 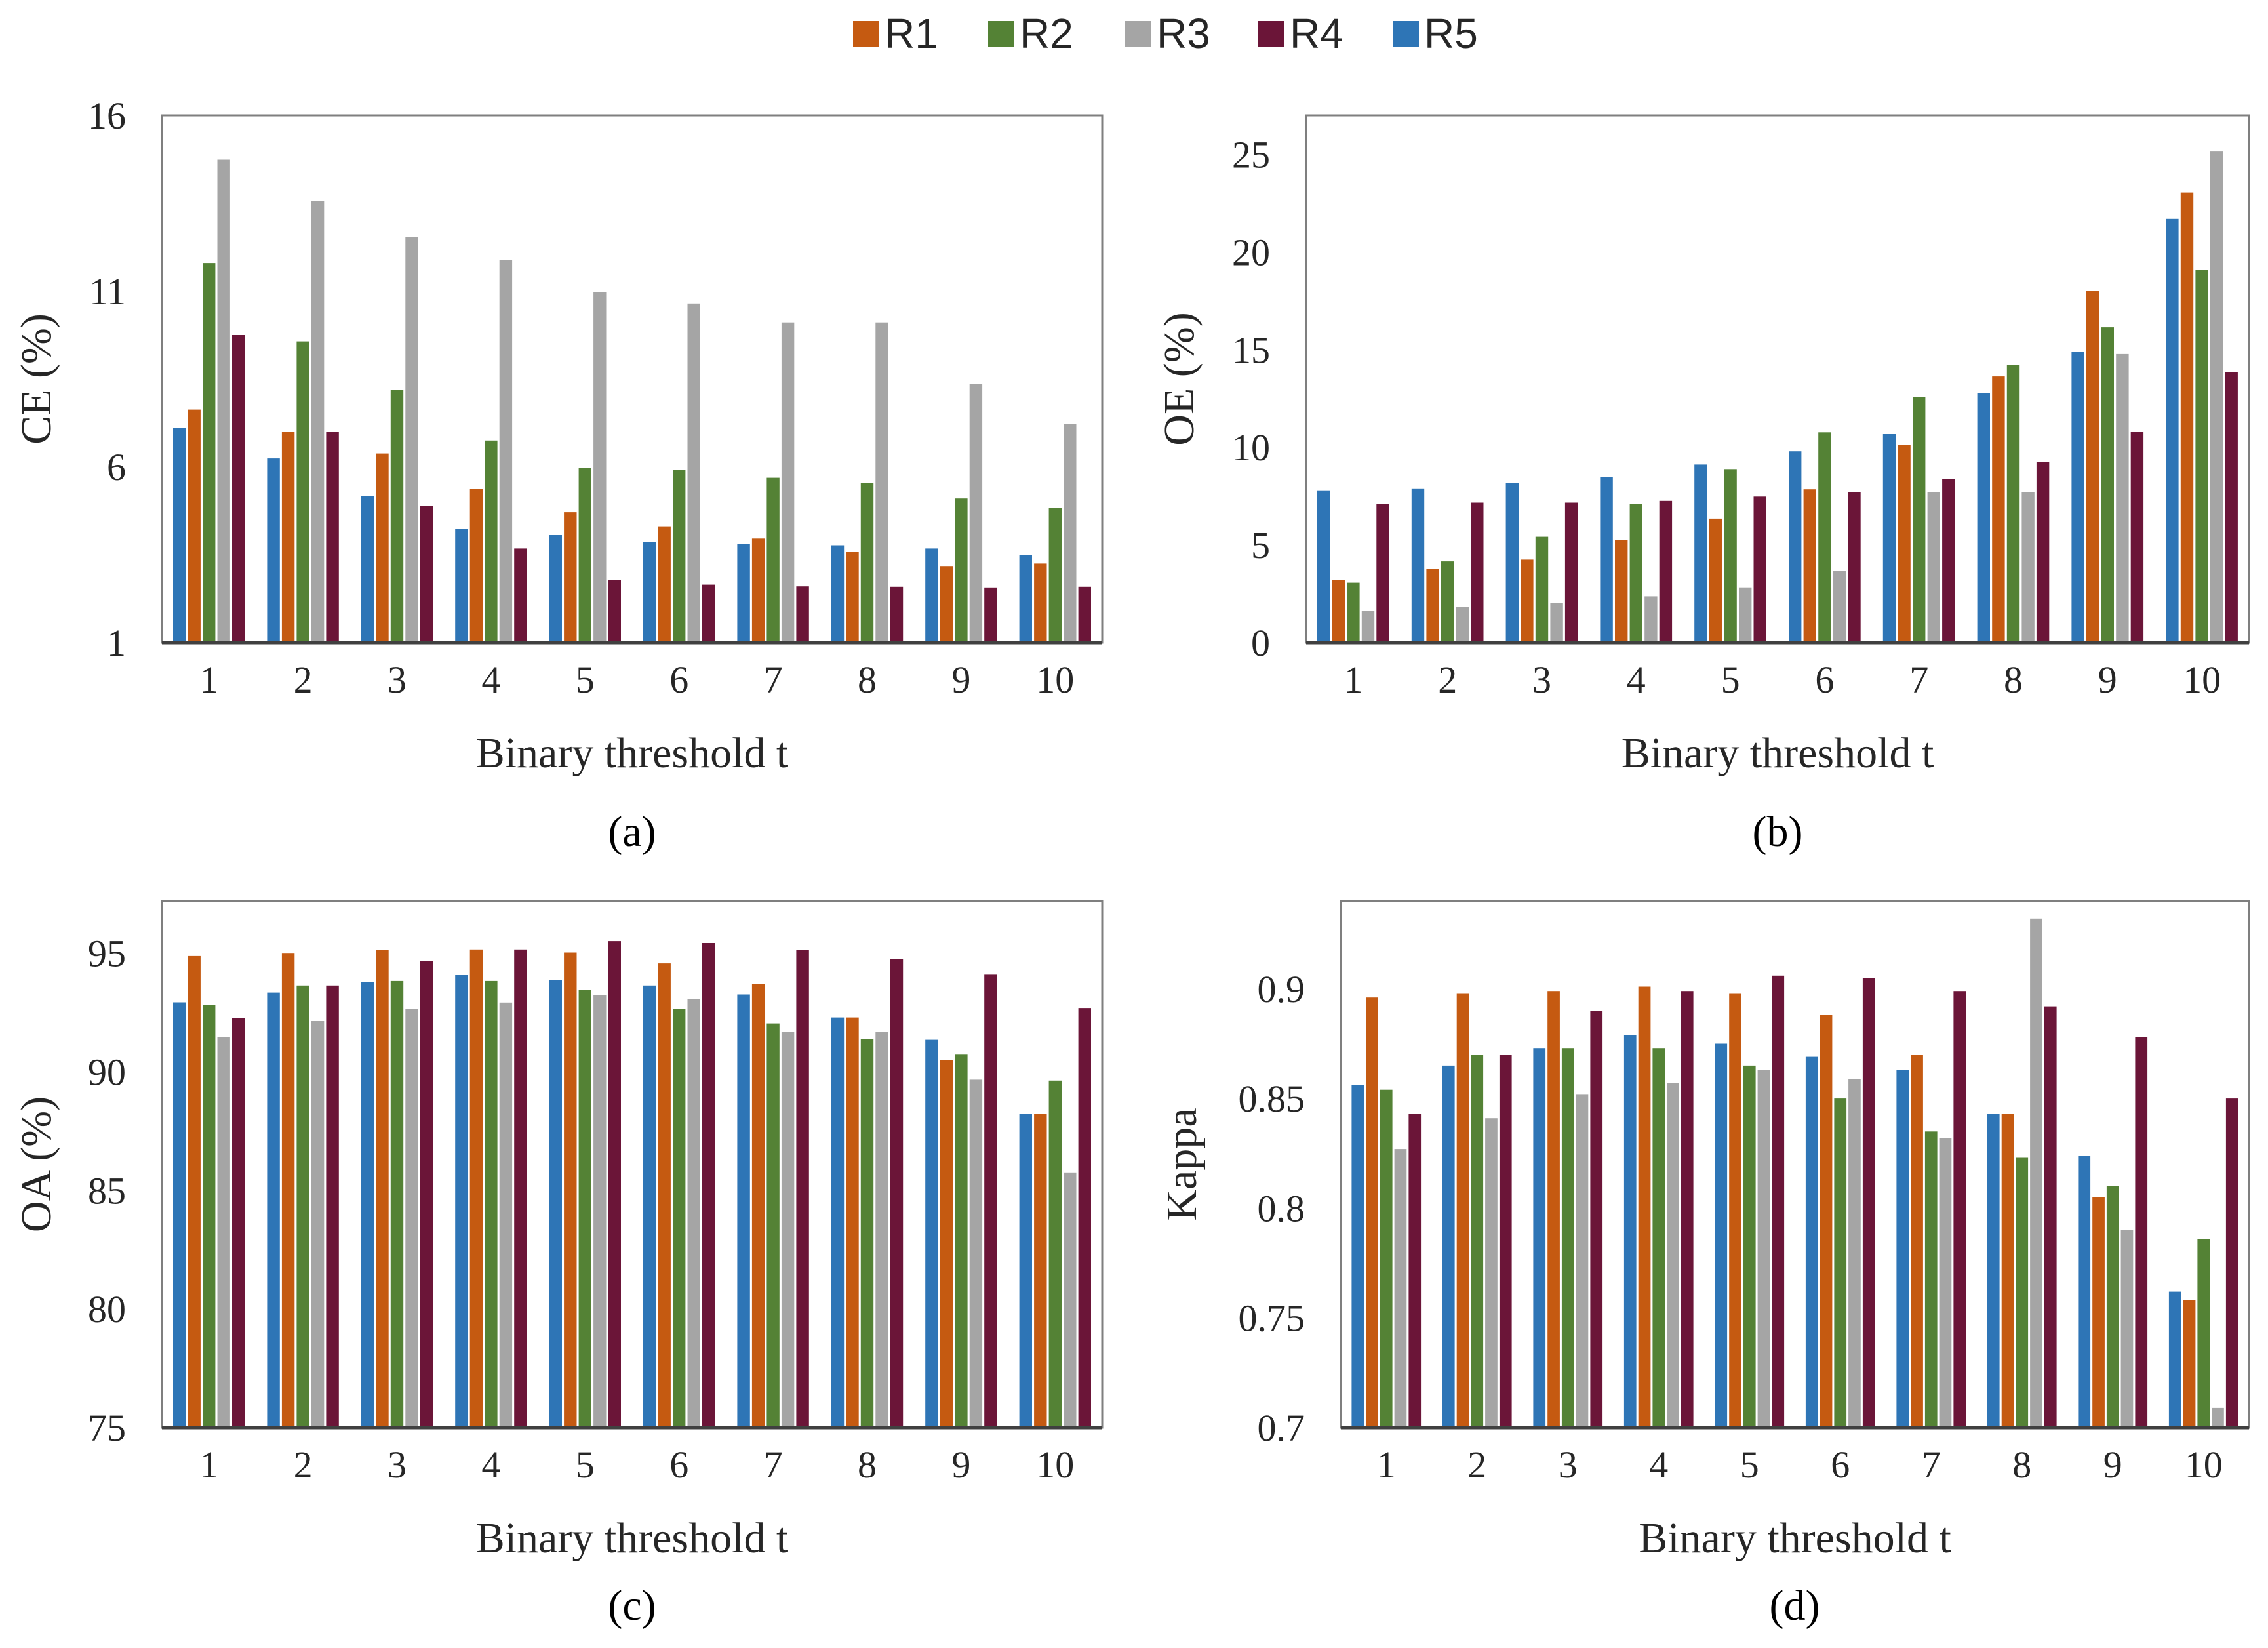 What do you see at coordinates (1260, 545) in the screenshot?
I see `y-tick-label: 5` at bounding box center [1260, 545].